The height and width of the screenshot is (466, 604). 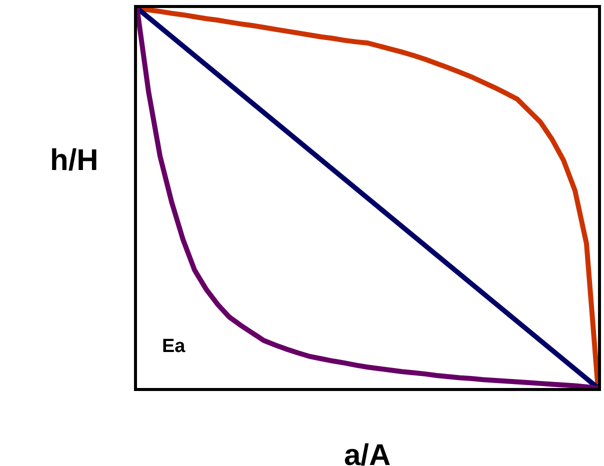 I want to click on annotation: Ea, so click(x=174, y=346).